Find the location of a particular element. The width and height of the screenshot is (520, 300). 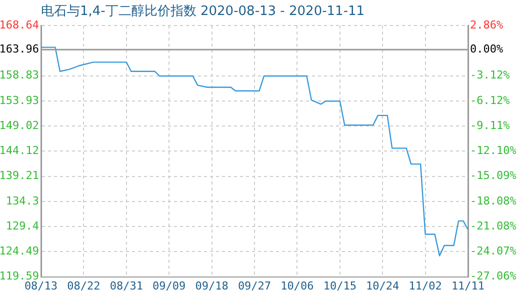

y-tick-label: 144.12 is located at coordinates (19, 151).